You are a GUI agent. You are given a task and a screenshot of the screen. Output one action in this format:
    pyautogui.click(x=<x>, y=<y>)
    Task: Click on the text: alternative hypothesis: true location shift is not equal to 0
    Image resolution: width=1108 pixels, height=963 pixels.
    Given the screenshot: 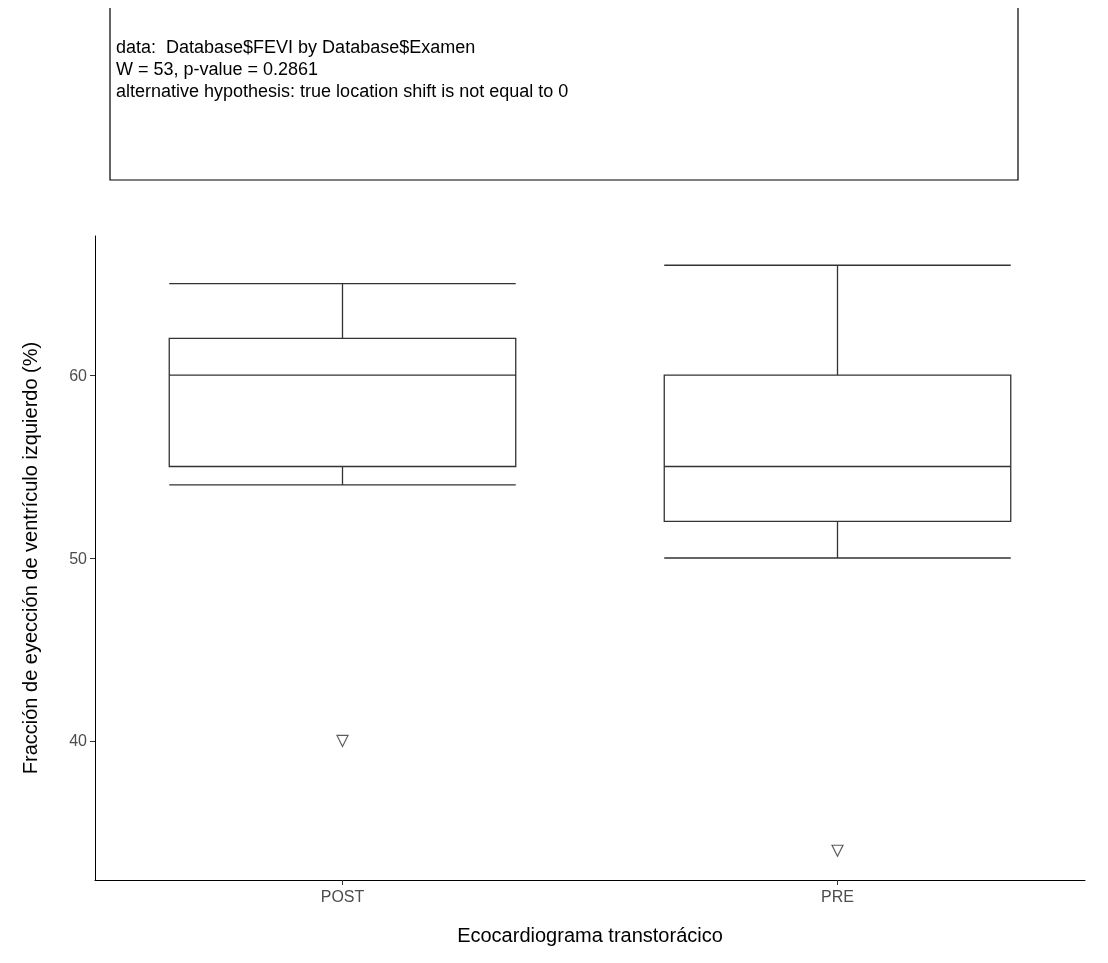 What is the action you would take?
    pyautogui.click(x=342, y=91)
    